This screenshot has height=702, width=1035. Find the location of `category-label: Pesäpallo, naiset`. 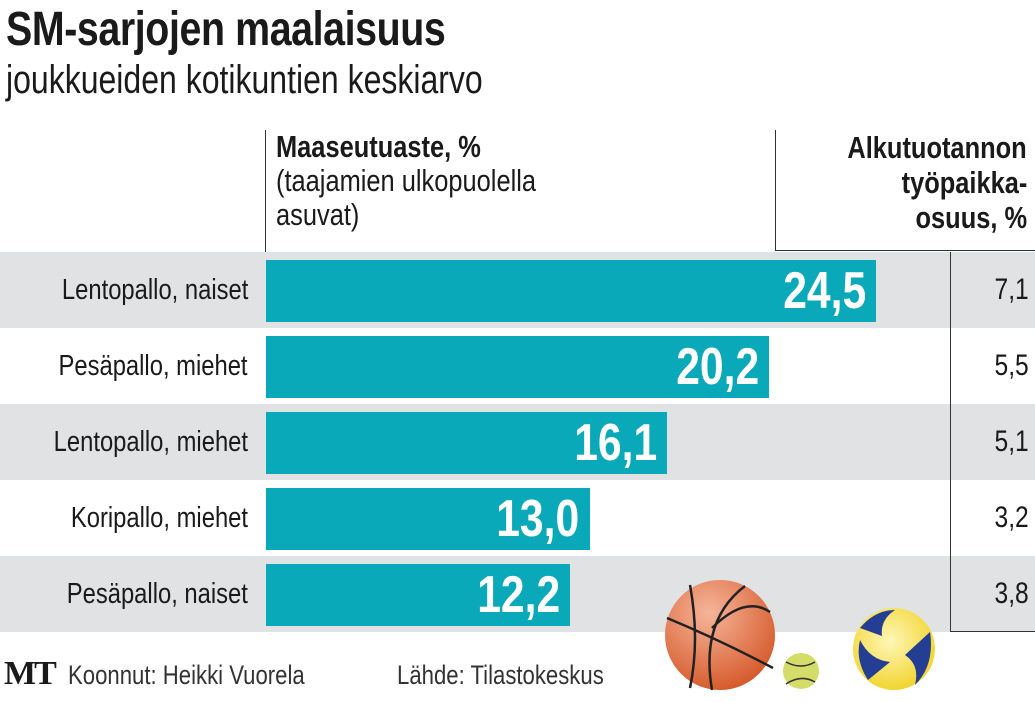

category-label: Pesäpallo, naiset is located at coordinates (137, 594).